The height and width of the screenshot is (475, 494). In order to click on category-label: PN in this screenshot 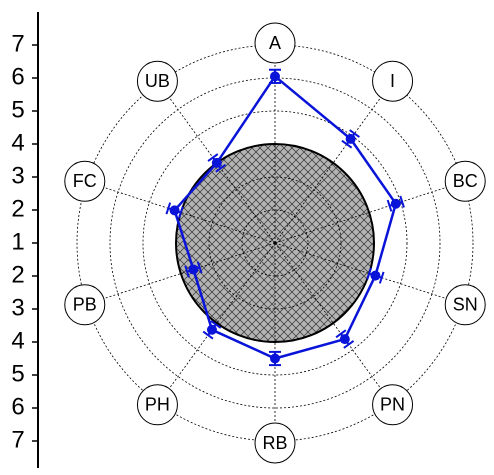, I will do `click(392, 405)`.